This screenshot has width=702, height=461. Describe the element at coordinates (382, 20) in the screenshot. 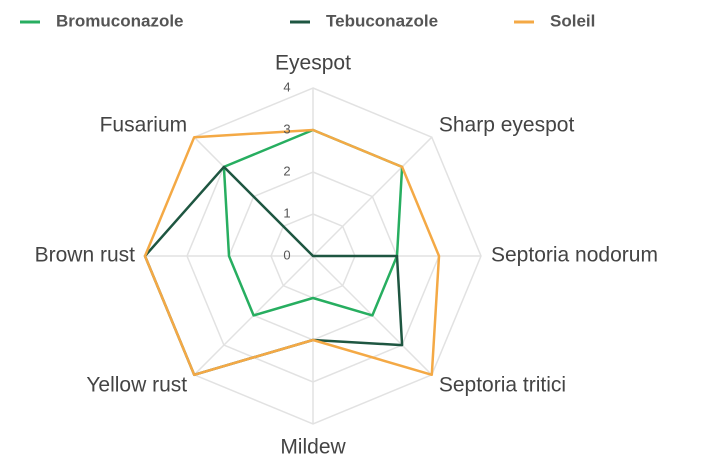

I see `legend-label: Tebuconazole` at that location.